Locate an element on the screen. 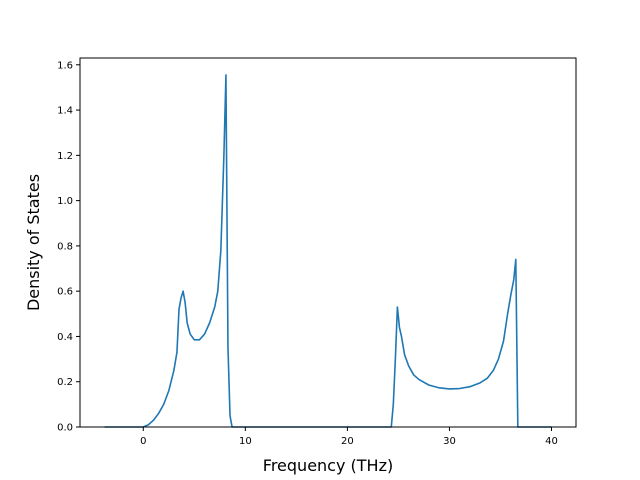 This screenshot has height=480, width=640. y-tick-label: 0.0 is located at coordinates (65, 428).